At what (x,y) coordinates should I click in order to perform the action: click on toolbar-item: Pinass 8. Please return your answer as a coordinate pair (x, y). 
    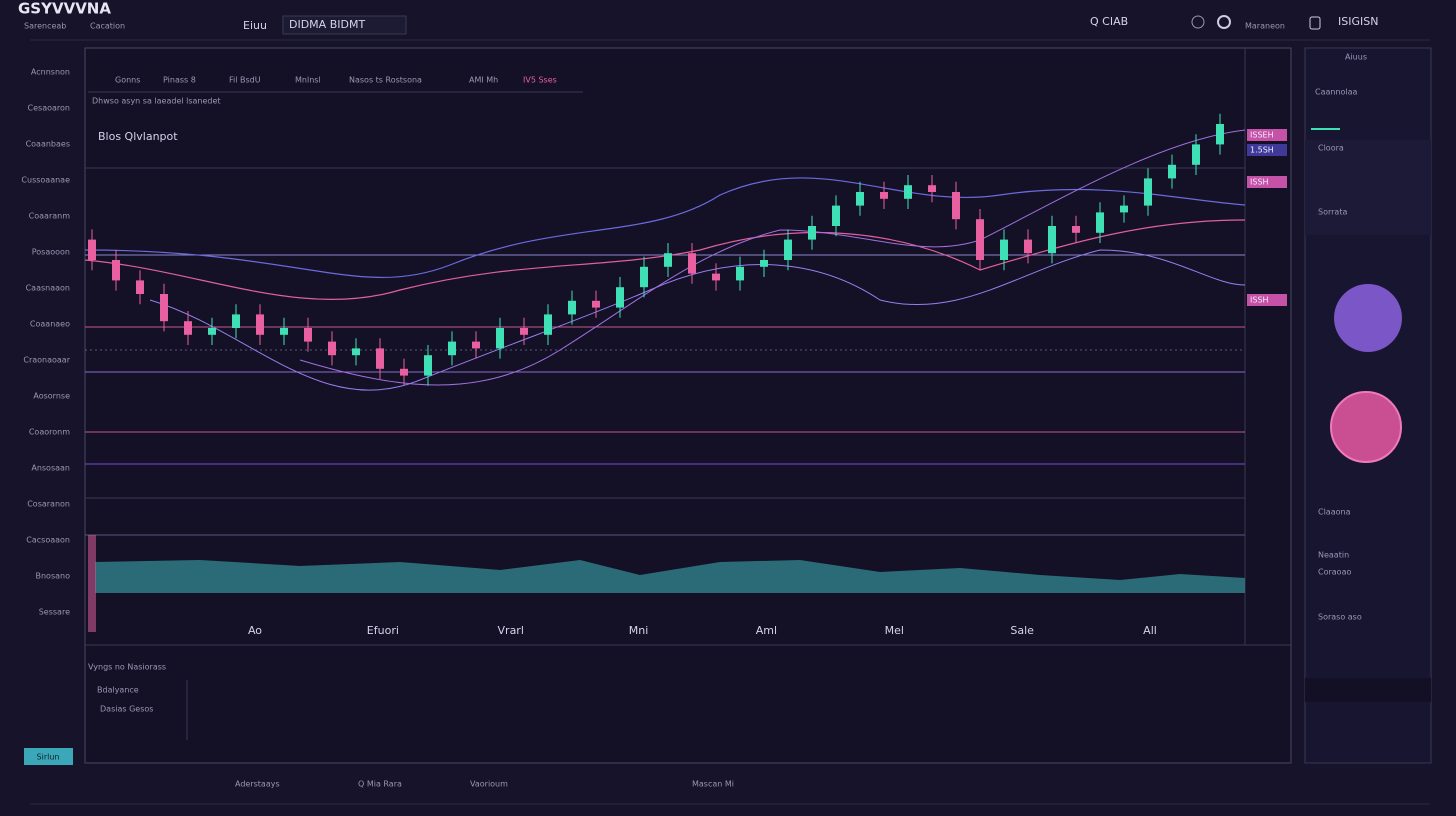
    Looking at the image, I should click on (179, 80).